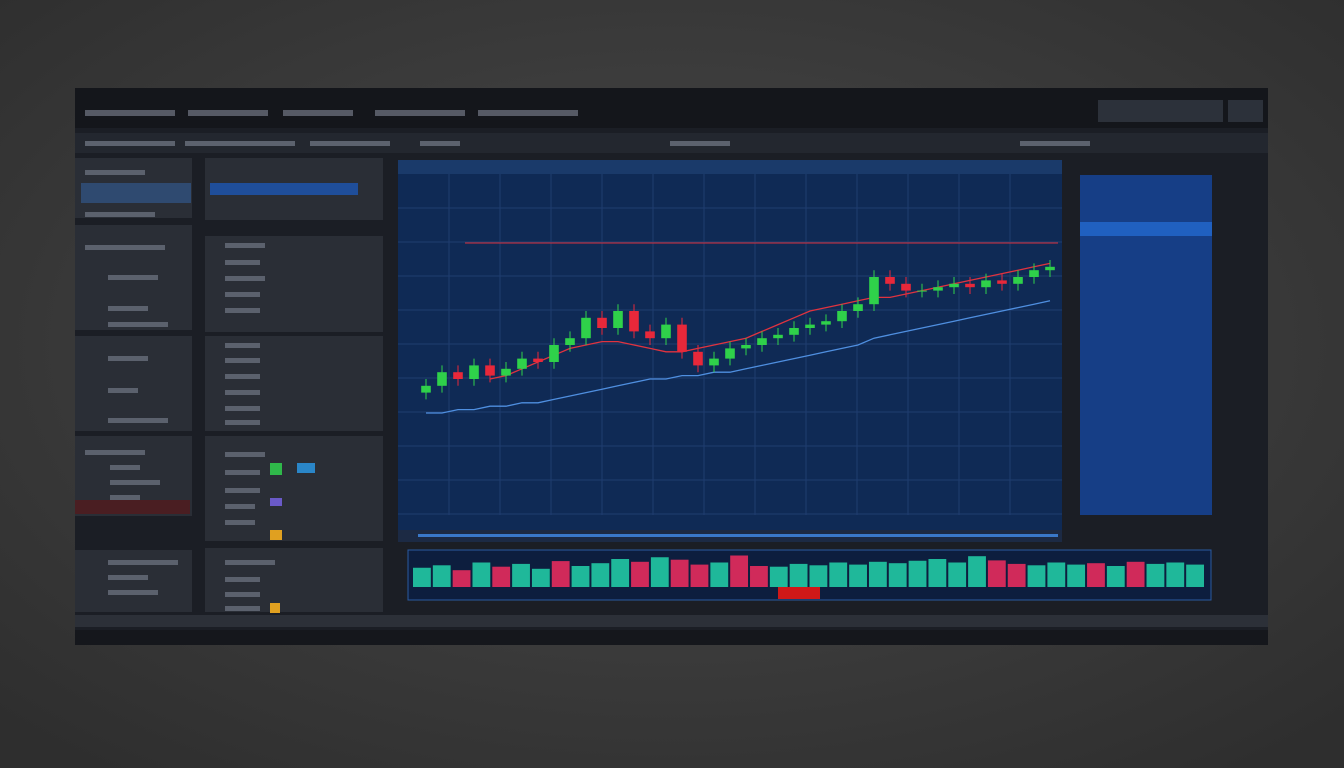 The image size is (1344, 768). I want to click on chart-toolbar, so click(730, 167).